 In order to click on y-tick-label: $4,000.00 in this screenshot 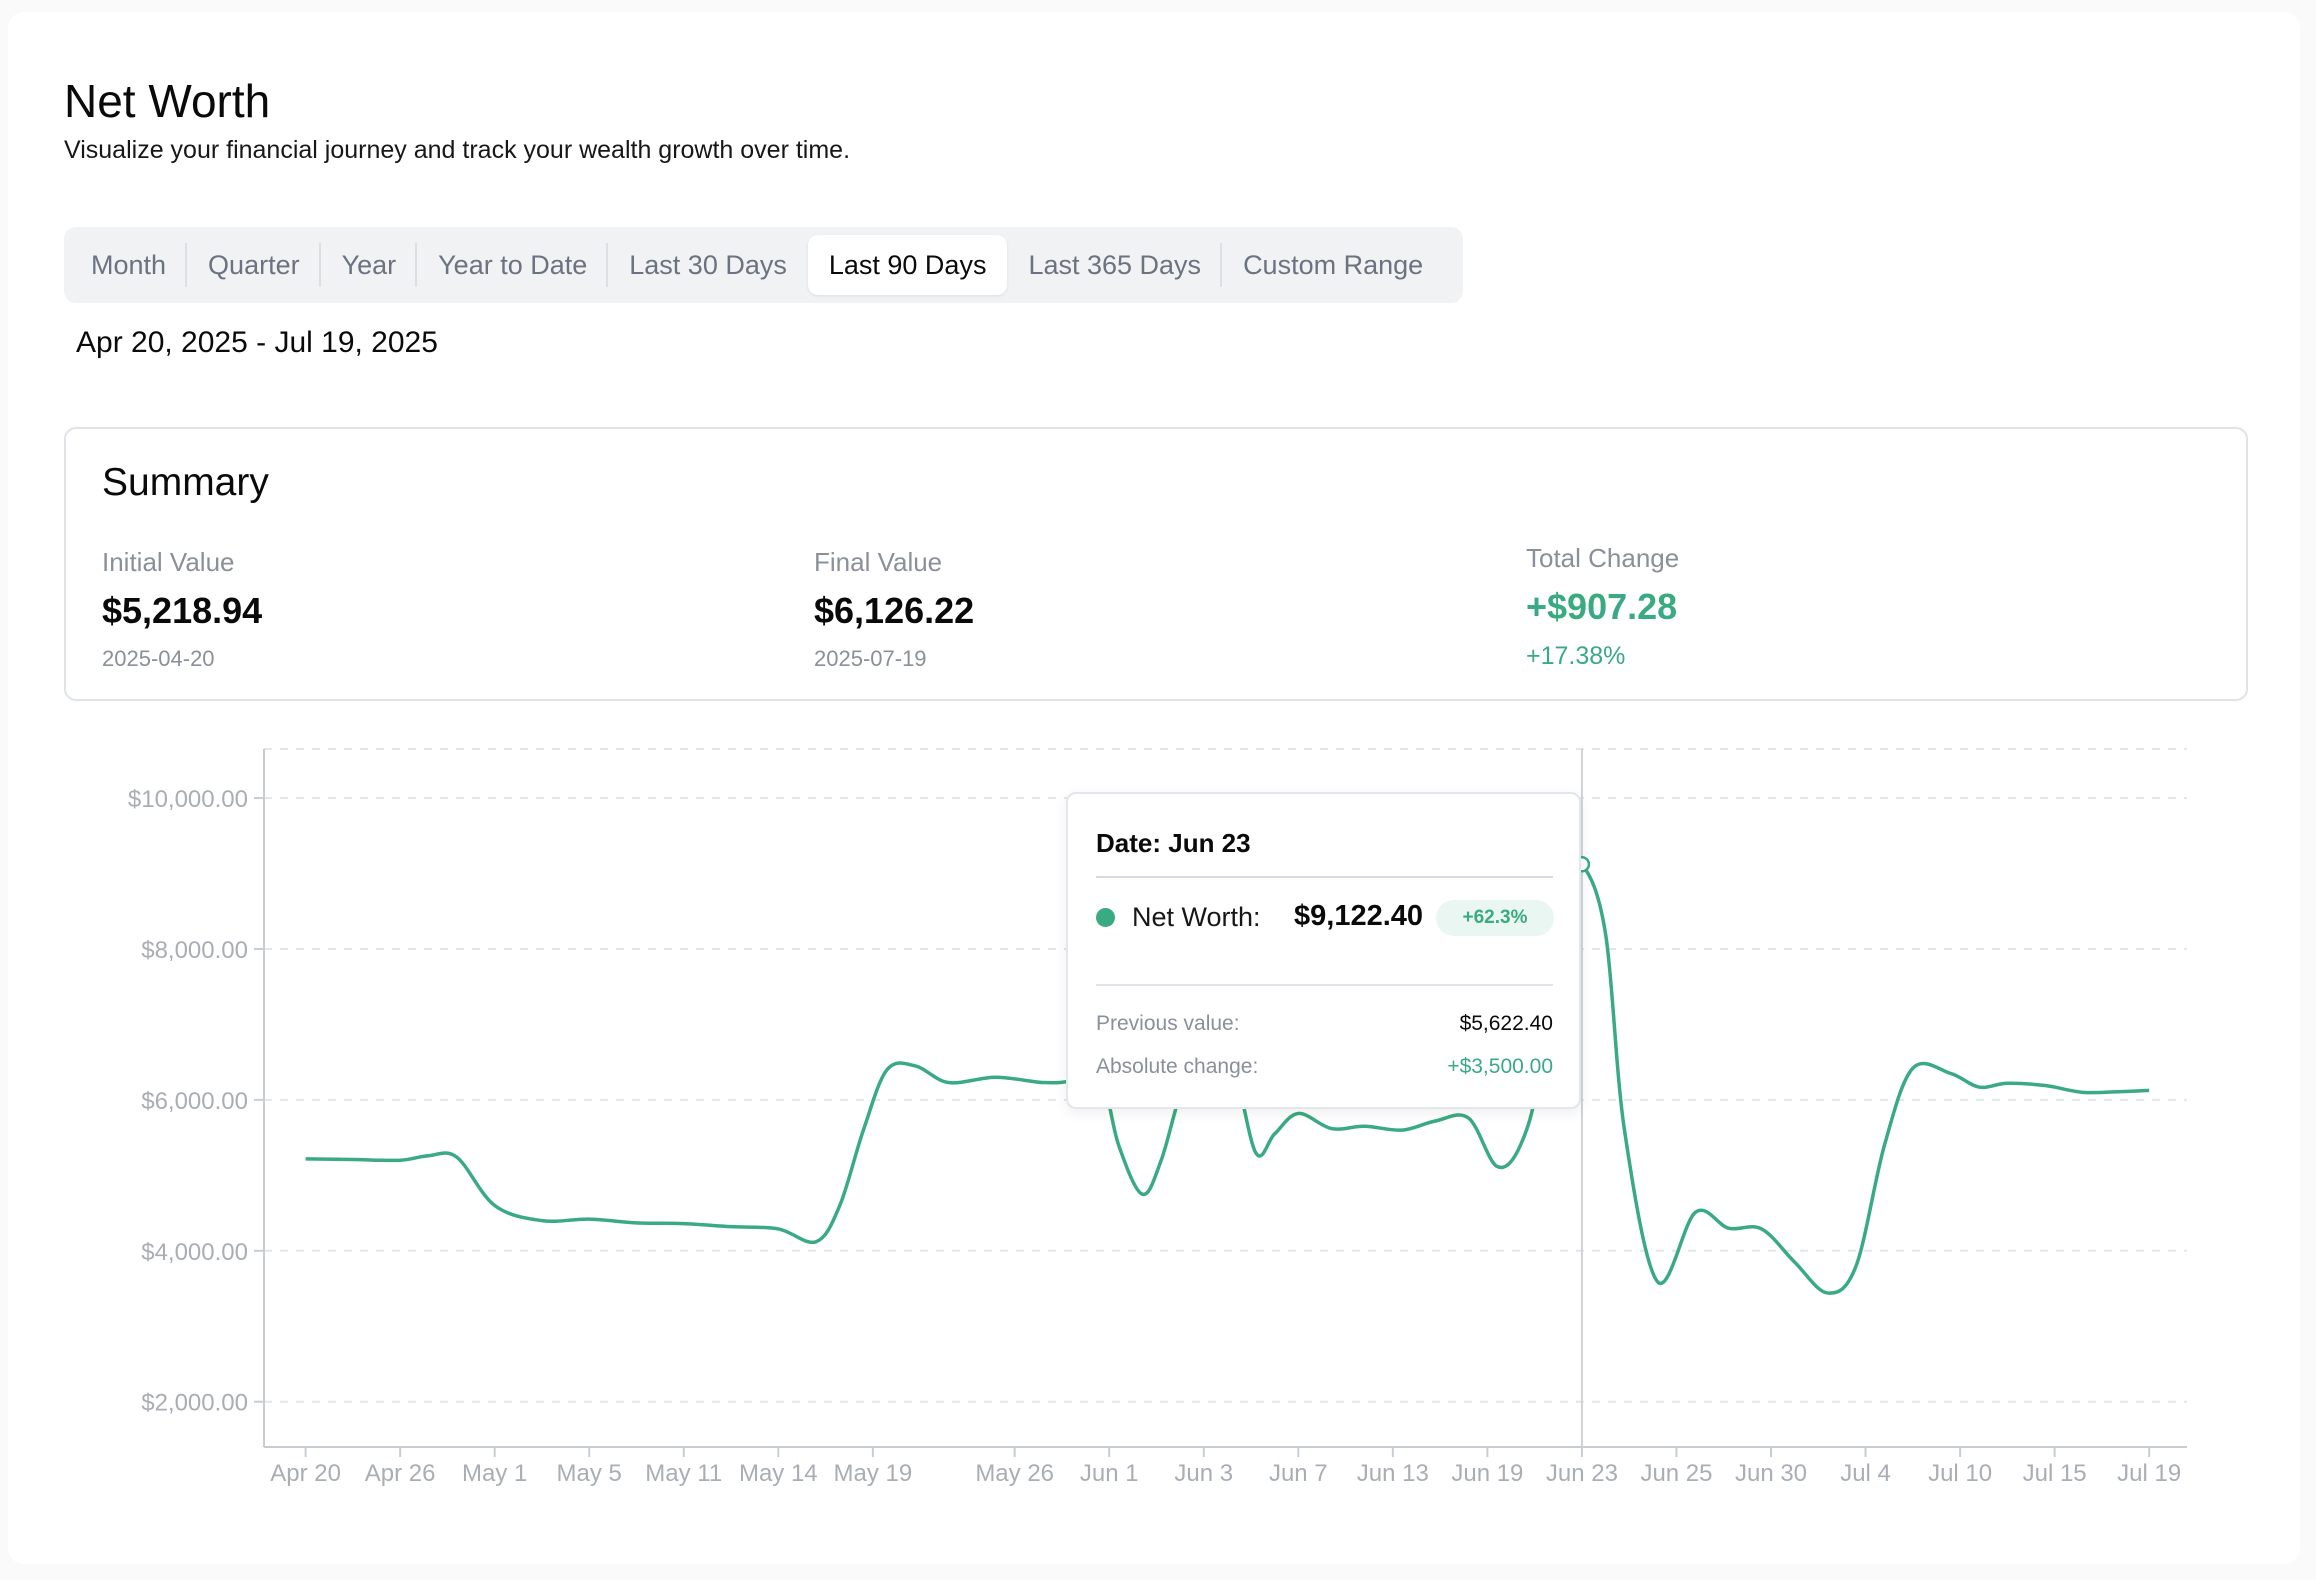, I will do `click(194, 1252)`.